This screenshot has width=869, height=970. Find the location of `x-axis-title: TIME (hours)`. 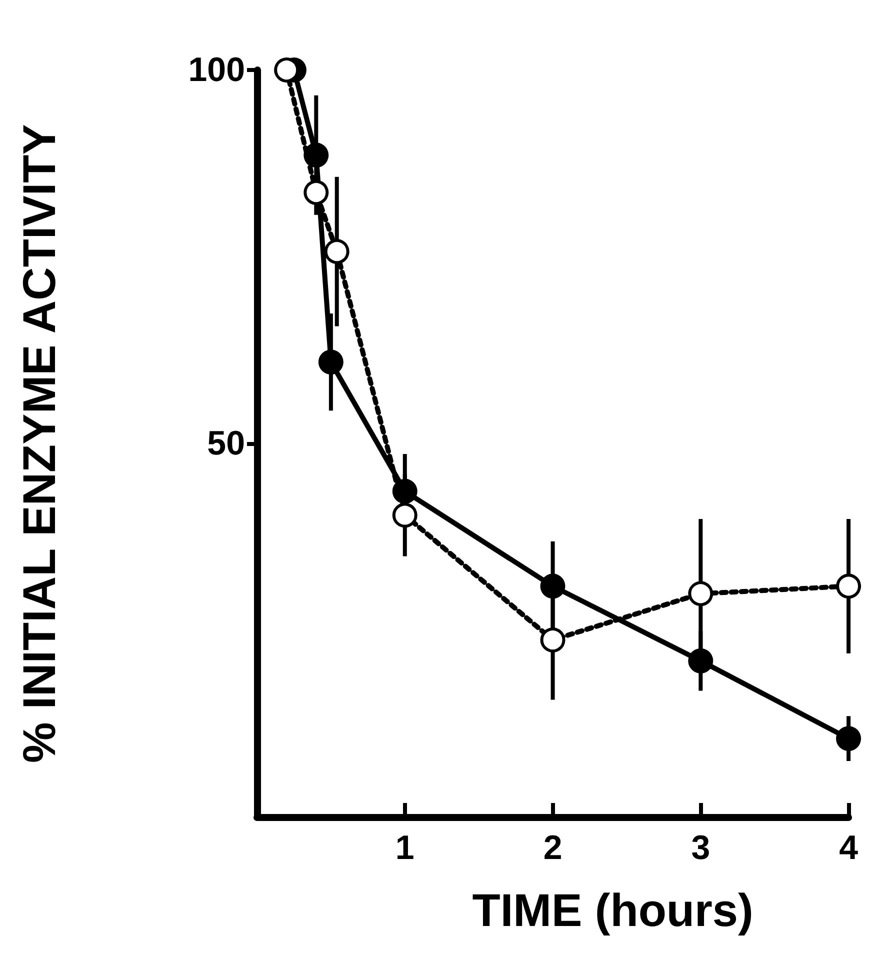

x-axis-title: TIME (hours) is located at coordinates (613, 910).